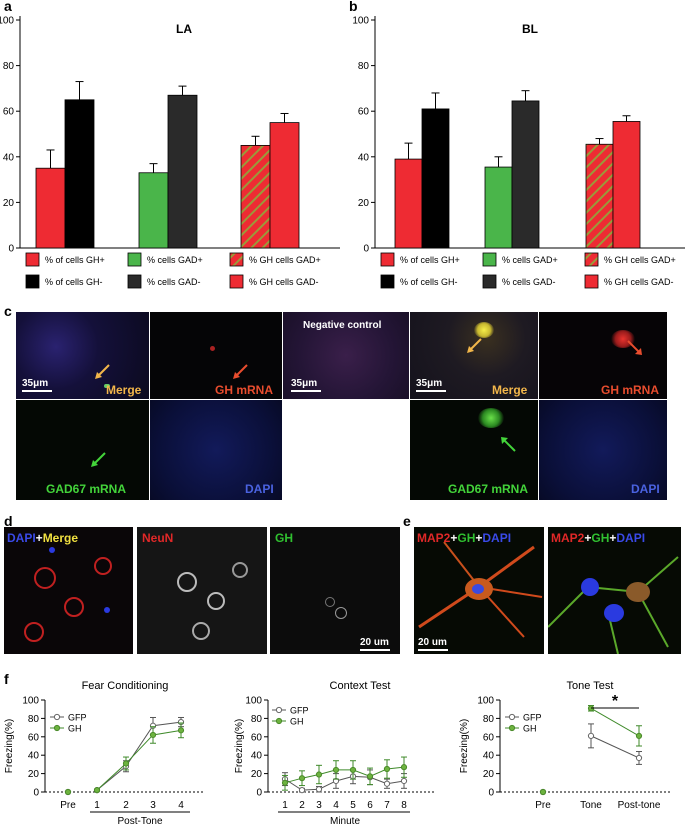 This screenshot has height=833, width=685. Describe the element at coordinates (82, 450) in the screenshot. I see `micrograph-gad67-left: GAD67 mRNA` at that location.